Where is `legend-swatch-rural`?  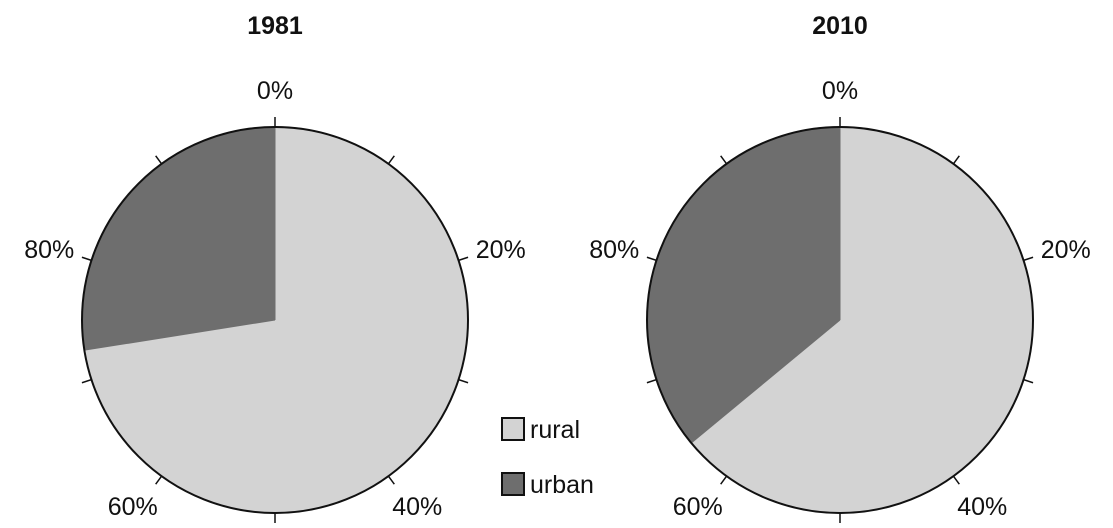
legend-swatch-rural is located at coordinates (513, 429).